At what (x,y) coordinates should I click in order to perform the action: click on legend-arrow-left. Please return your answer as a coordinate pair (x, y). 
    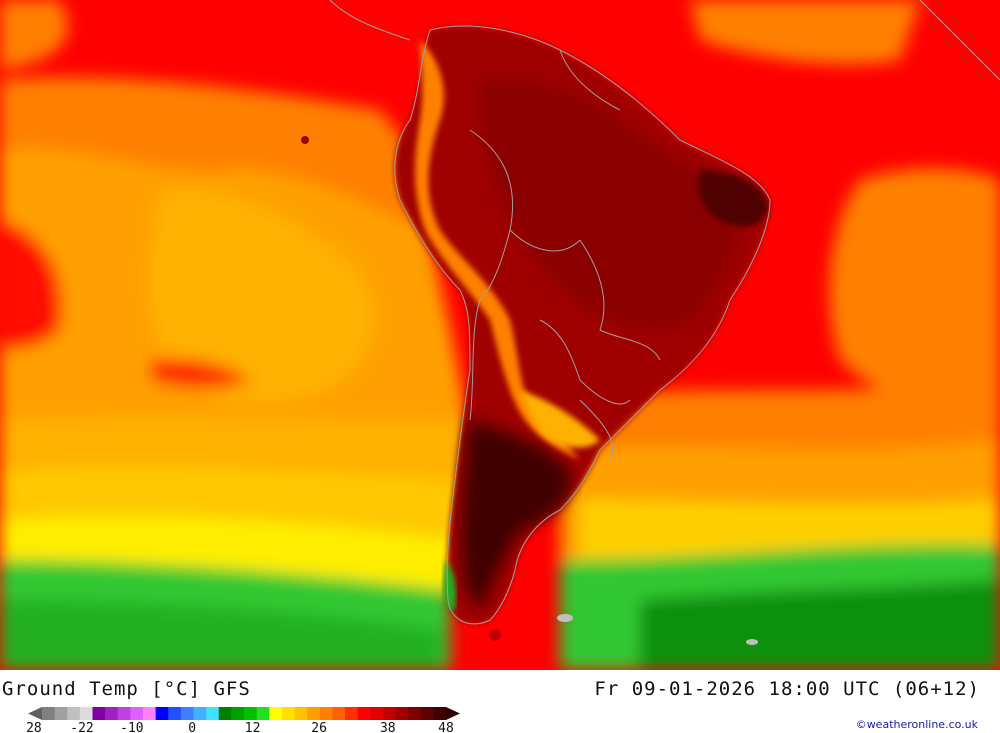
    Looking at the image, I should click on (35, 713).